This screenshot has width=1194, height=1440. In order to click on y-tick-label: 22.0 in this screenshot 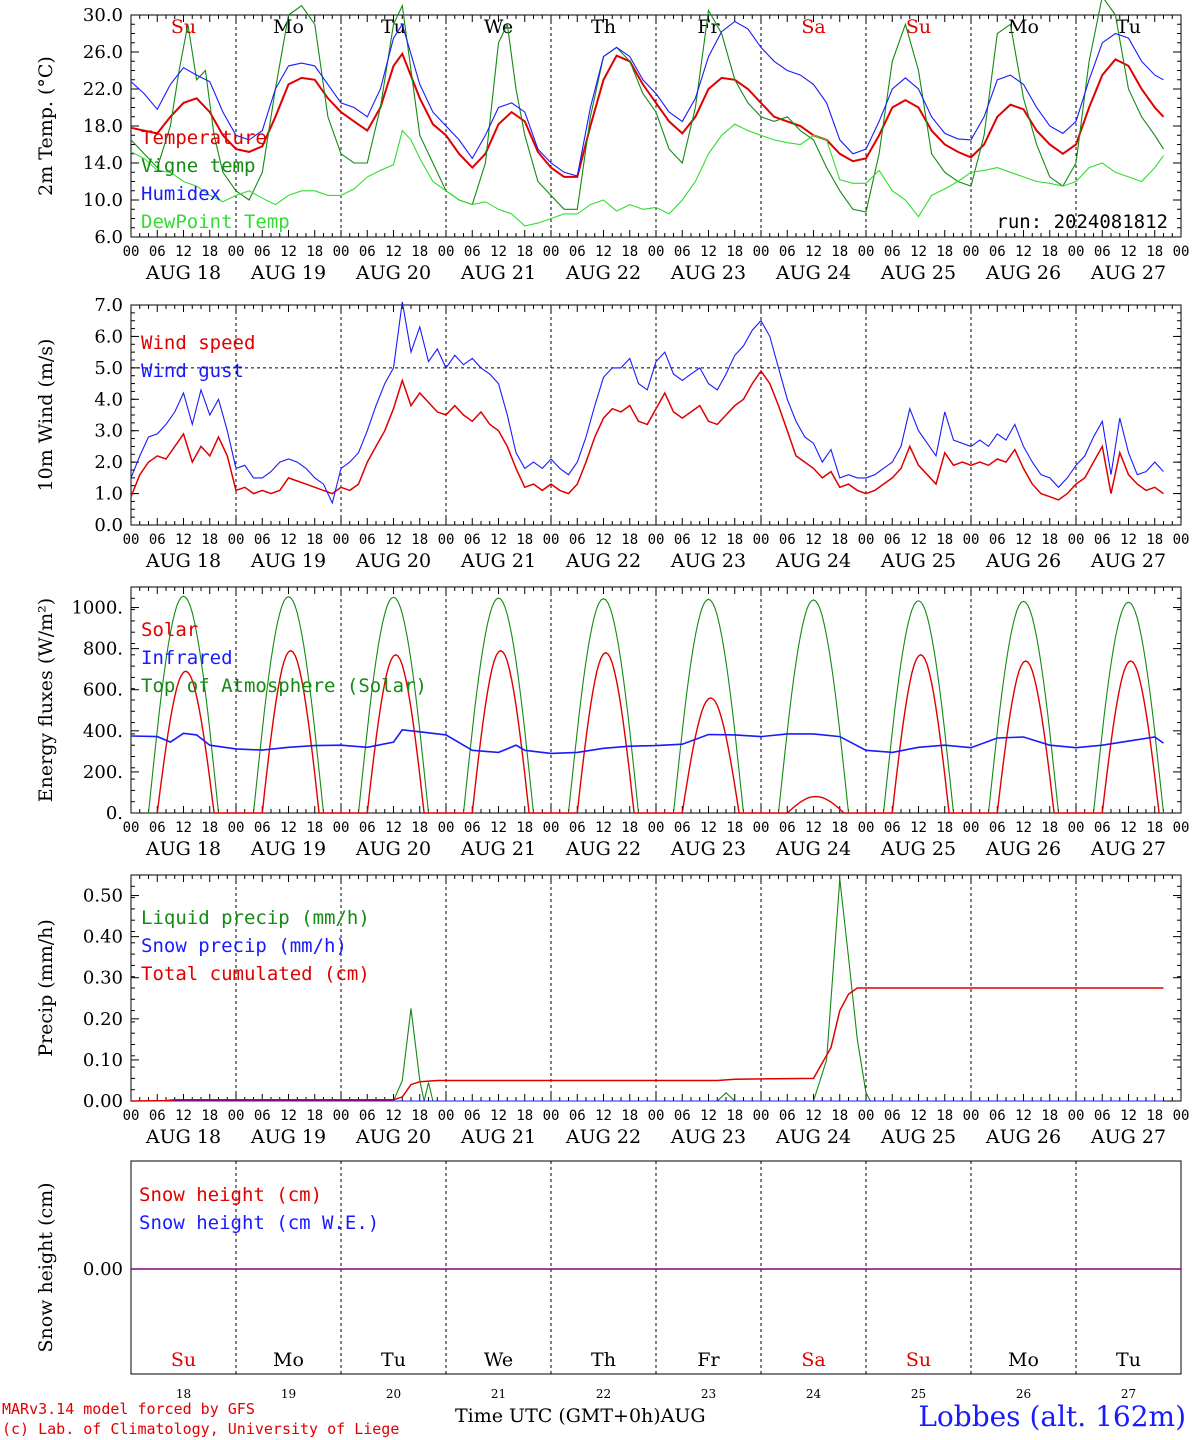, I will do `click(103, 89)`.